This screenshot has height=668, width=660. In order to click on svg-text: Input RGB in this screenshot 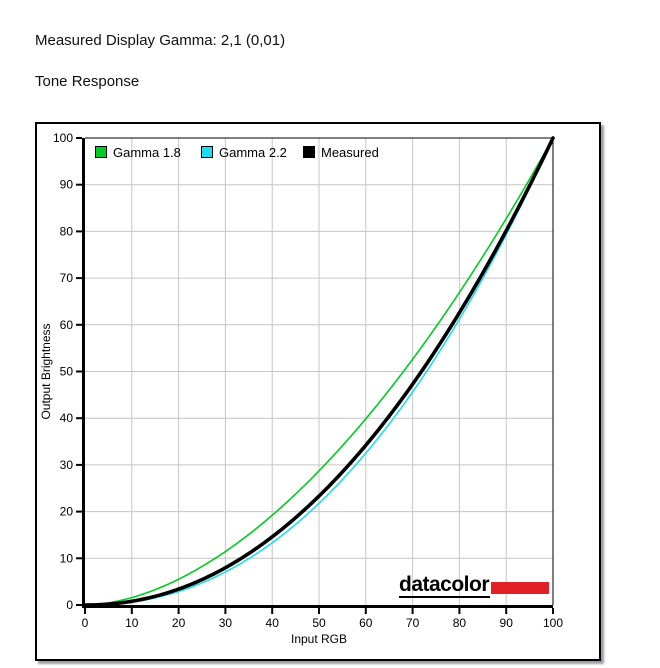, I will do `click(319, 639)`.